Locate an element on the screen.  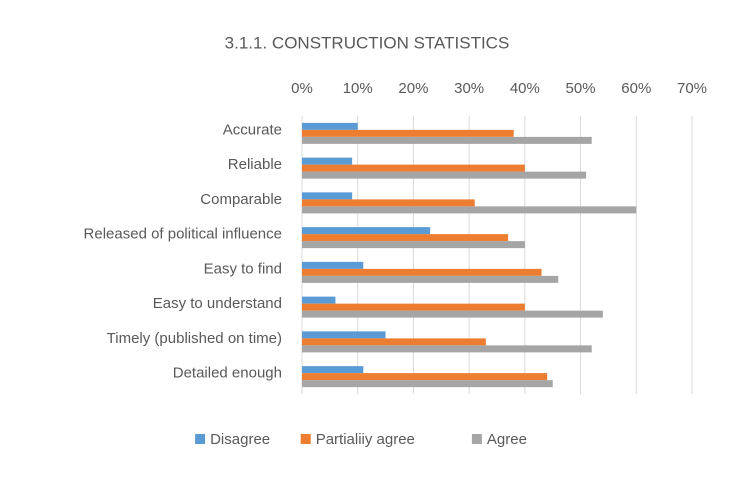
x-tick-label: 40% is located at coordinates (525, 88).